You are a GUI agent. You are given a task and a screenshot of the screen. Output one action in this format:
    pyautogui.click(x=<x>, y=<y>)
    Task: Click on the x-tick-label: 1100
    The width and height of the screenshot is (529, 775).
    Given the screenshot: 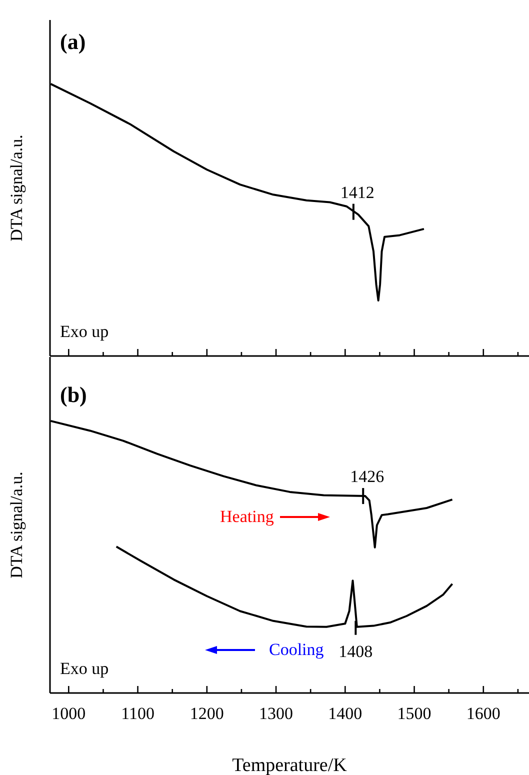 What is the action you would take?
    pyautogui.click(x=137, y=713)
    